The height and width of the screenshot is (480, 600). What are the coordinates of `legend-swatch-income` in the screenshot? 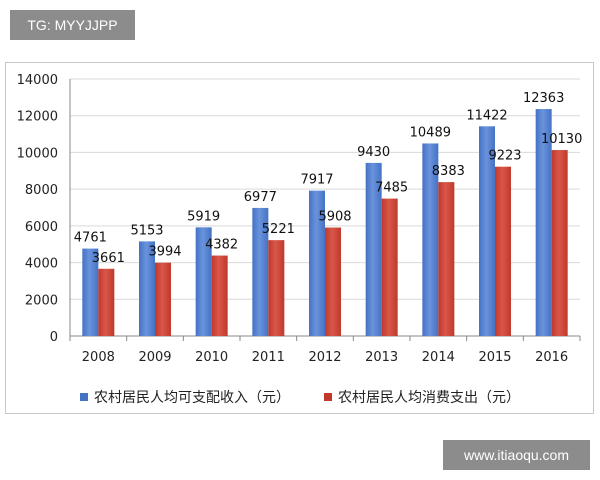 It's located at (84, 397).